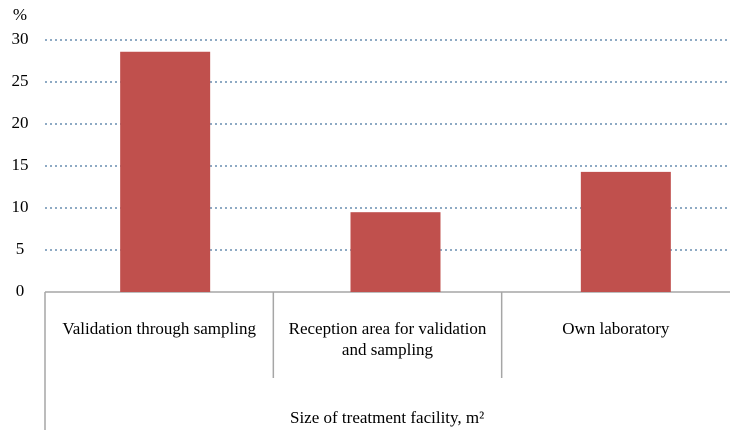 The image size is (732, 430). I want to click on y-tick-label: 0, so click(20, 290).